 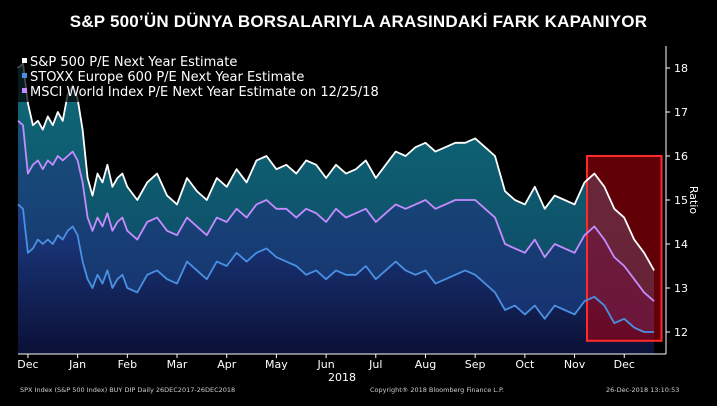 I want to click on x-tick-label: Oct, so click(x=525, y=364).